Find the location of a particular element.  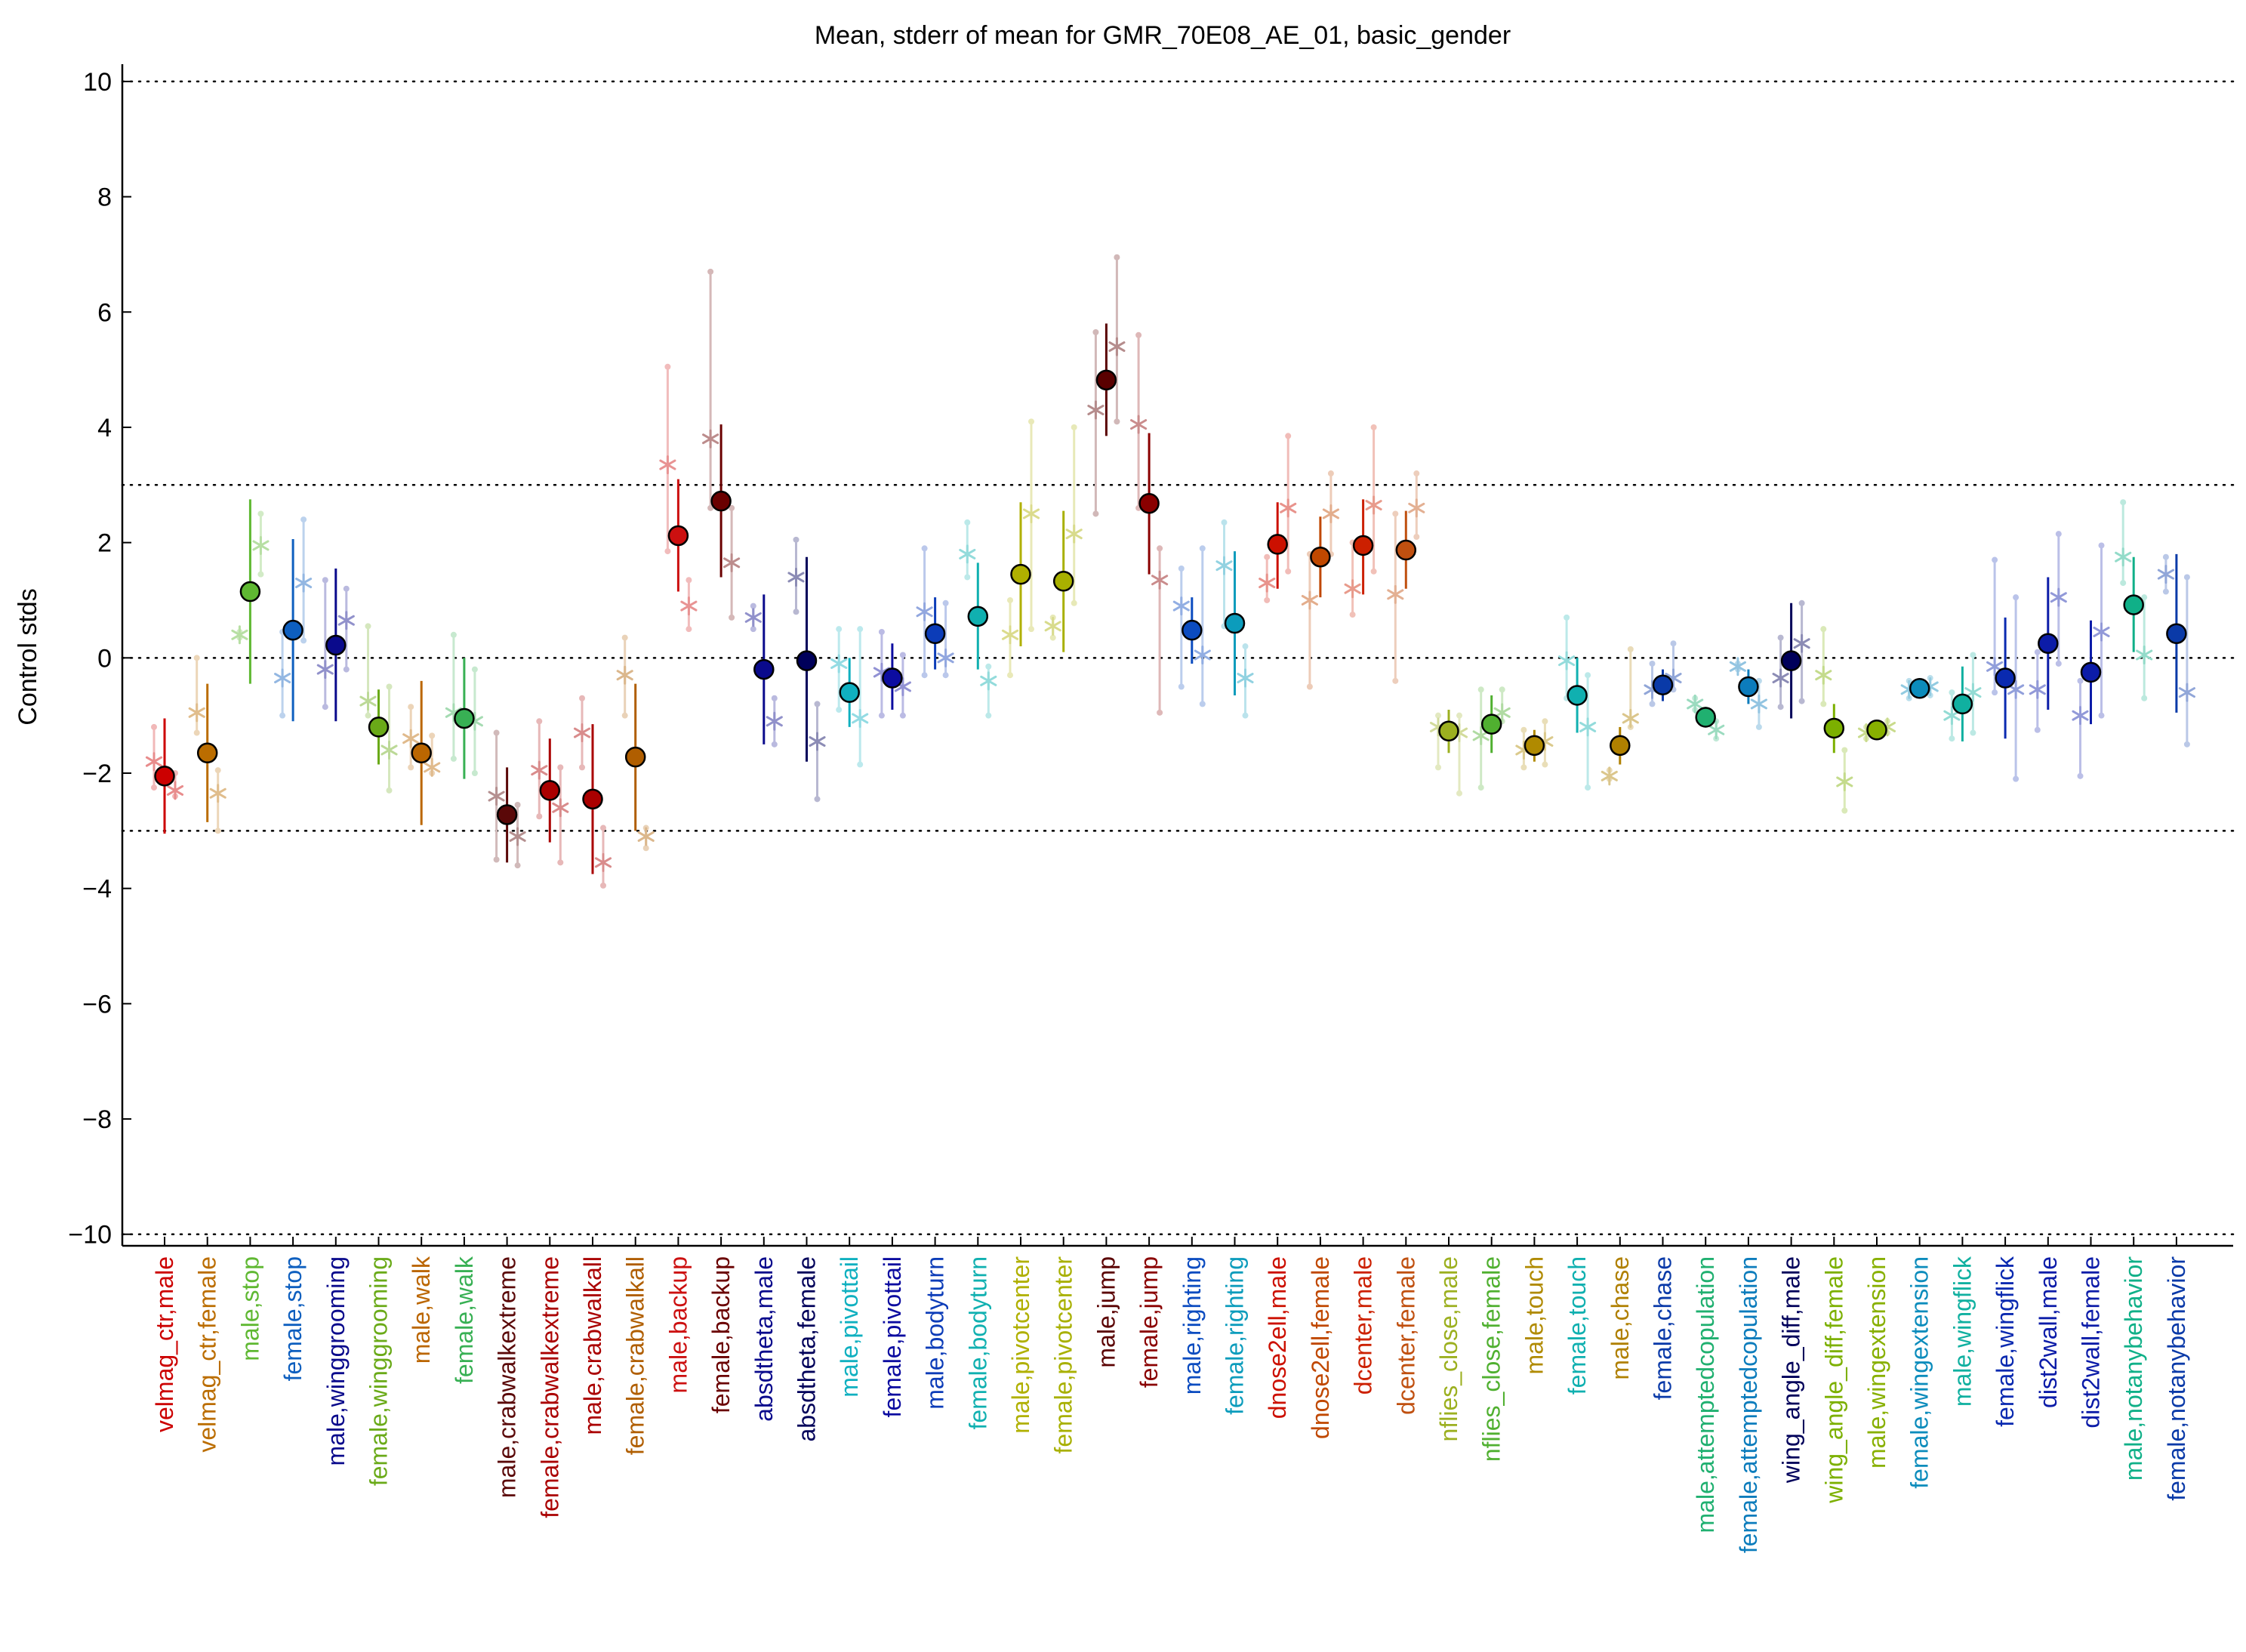

x-tick-label: nflies_close,female is located at coordinates (1492, 1359).